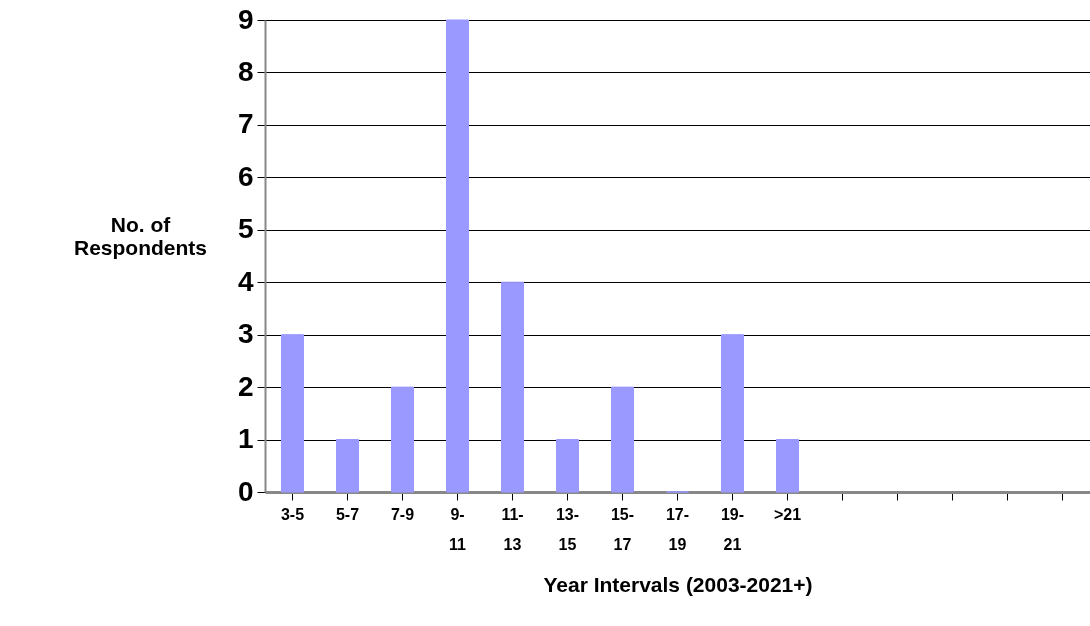 The width and height of the screenshot is (1090, 626). What do you see at coordinates (245, 176) in the screenshot?
I see `y-tick-label: 6` at bounding box center [245, 176].